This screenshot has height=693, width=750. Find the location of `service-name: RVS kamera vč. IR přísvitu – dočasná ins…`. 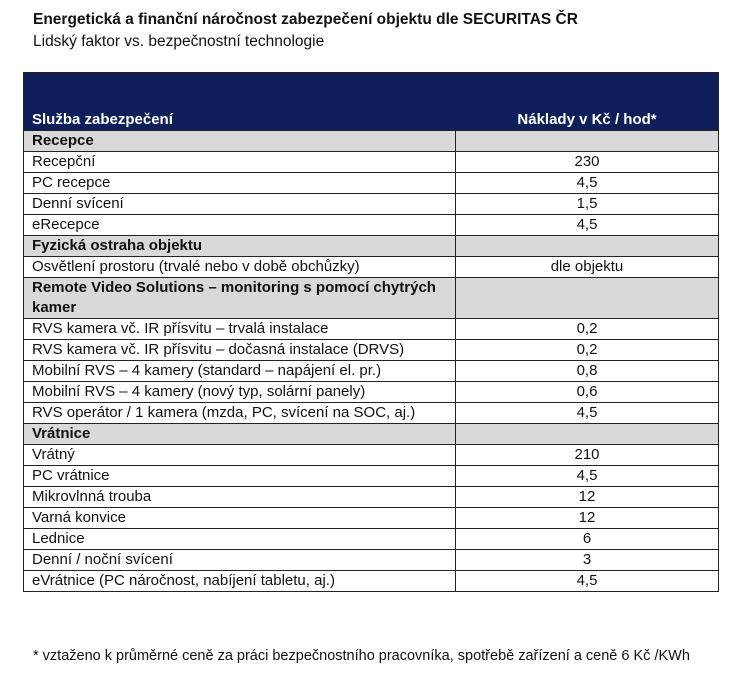

service-name: RVS kamera vč. IR přísvitu – dočasná ins… is located at coordinates (239, 350).